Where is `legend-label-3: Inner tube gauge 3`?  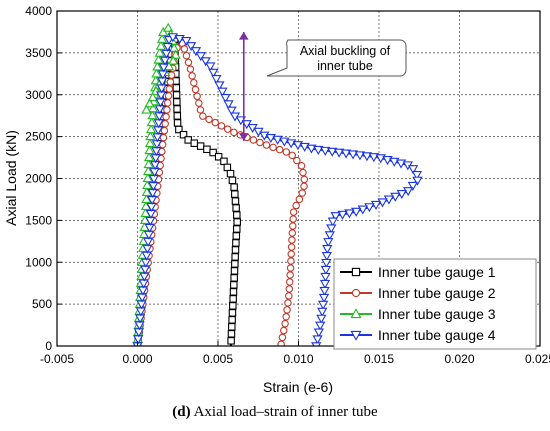
legend-label-3: Inner tube gauge 3 is located at coordinates (437, 314).